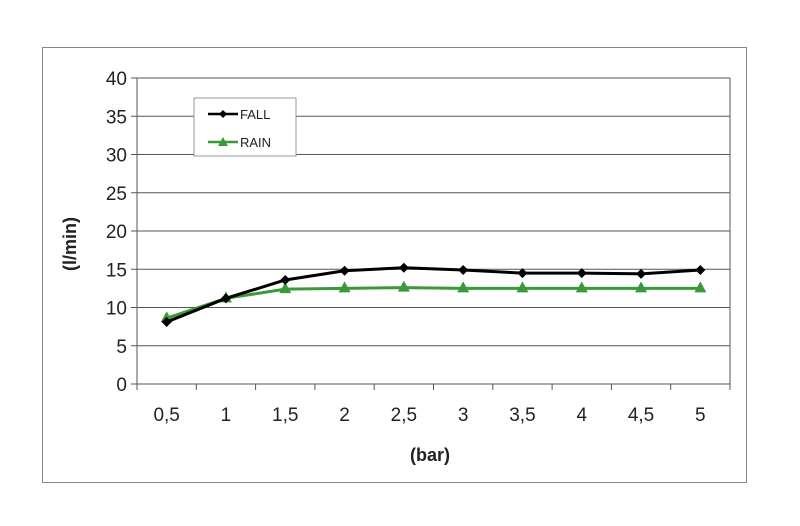 The image size is (800, 526). Describe the element at coordinates (285, 415) in the screenshot. I see `x-tick-label: 1,5` at that location.